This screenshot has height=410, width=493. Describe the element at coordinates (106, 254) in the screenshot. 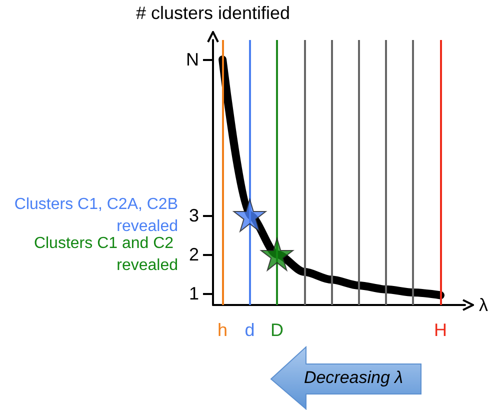

I see `text: Clusters C1 and C2 revealed` at that location.